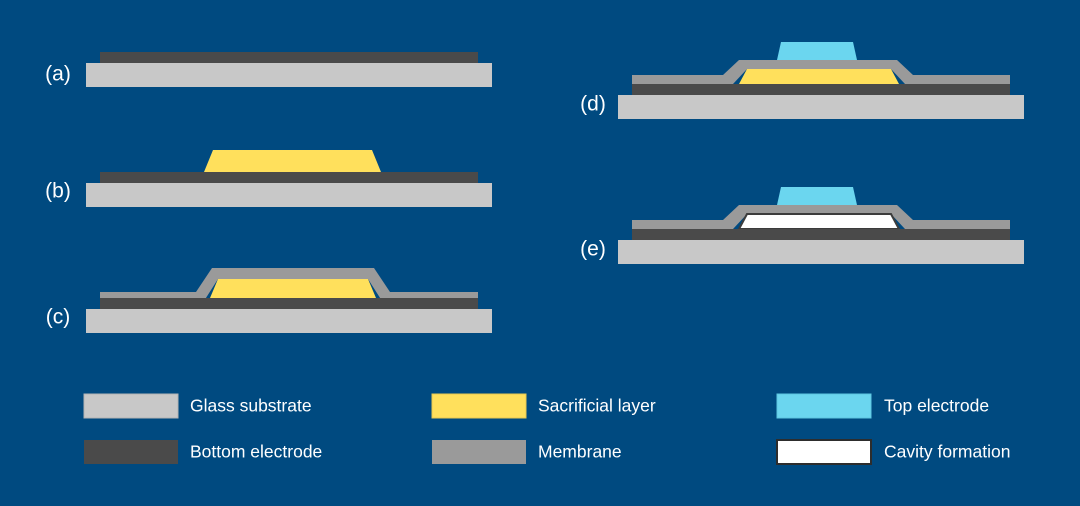 This screenshot has width=1080, height=506. What do you see at coordinates (292, 161) in the screenshot?
I see `panel-b-sacrificial-layer` at bounding box center [292, 161].